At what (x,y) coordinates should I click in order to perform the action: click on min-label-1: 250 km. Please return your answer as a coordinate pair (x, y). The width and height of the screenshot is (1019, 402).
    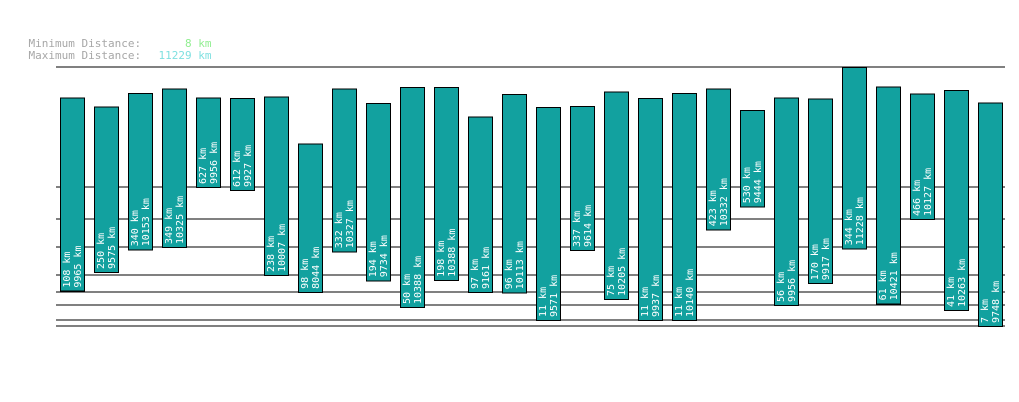
    Looking at the image, I should click on (101, 251).